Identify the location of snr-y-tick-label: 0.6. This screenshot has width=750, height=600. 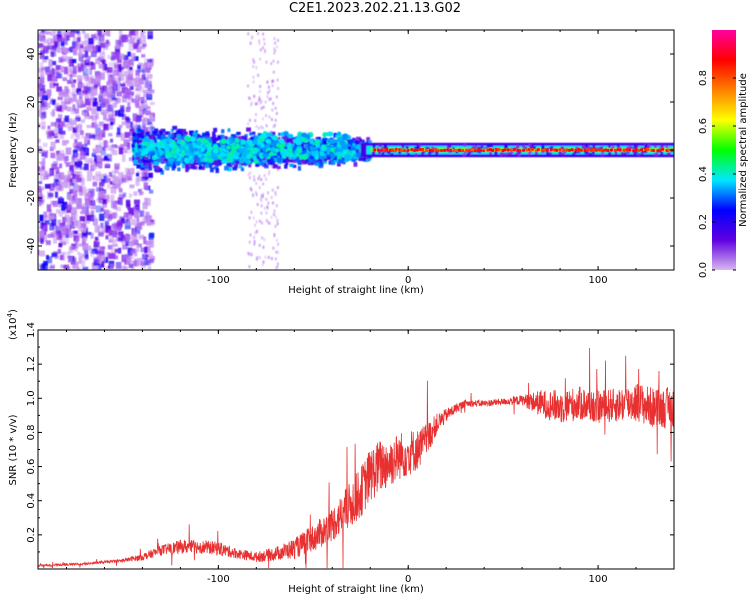
(31, 467).